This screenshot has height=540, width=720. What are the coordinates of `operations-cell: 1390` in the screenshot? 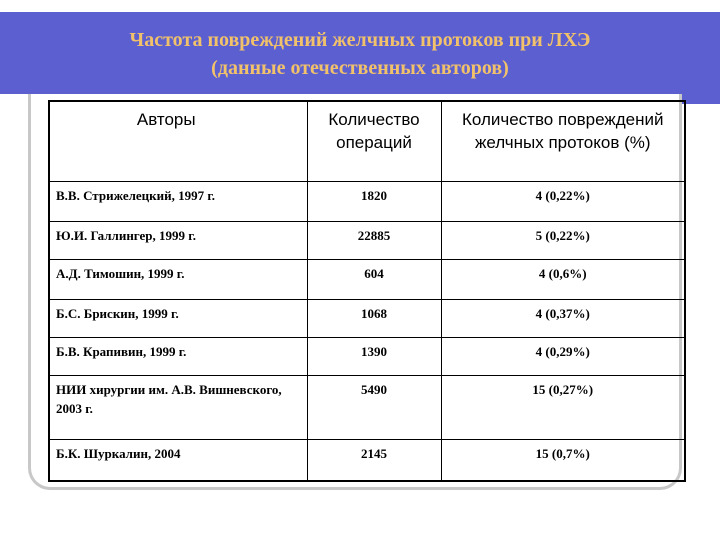 It's located at (374, 356).